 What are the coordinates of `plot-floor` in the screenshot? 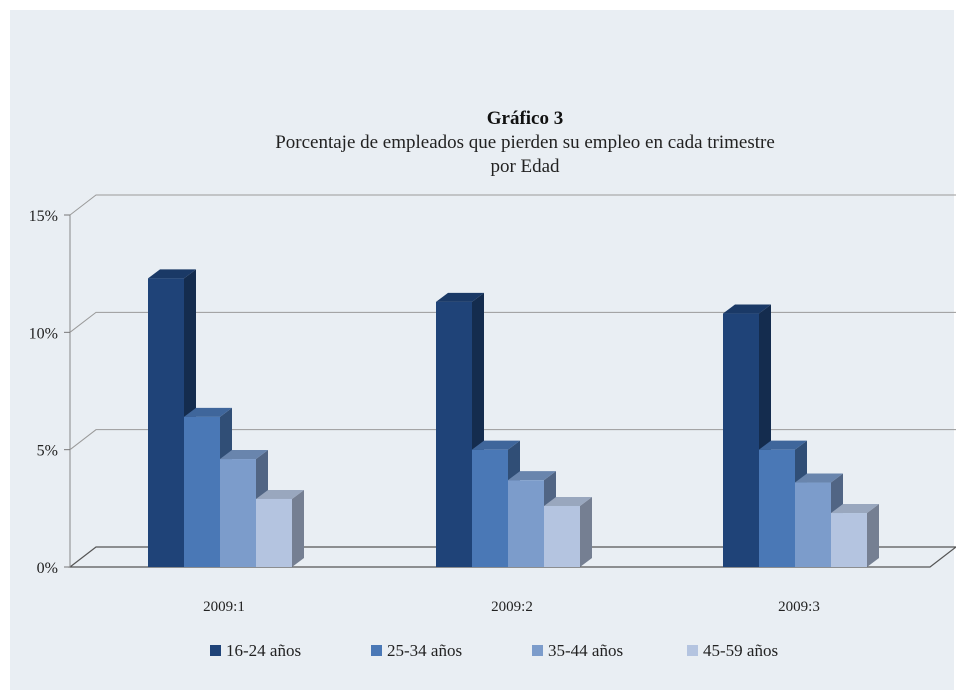 It's located at (512, 557).